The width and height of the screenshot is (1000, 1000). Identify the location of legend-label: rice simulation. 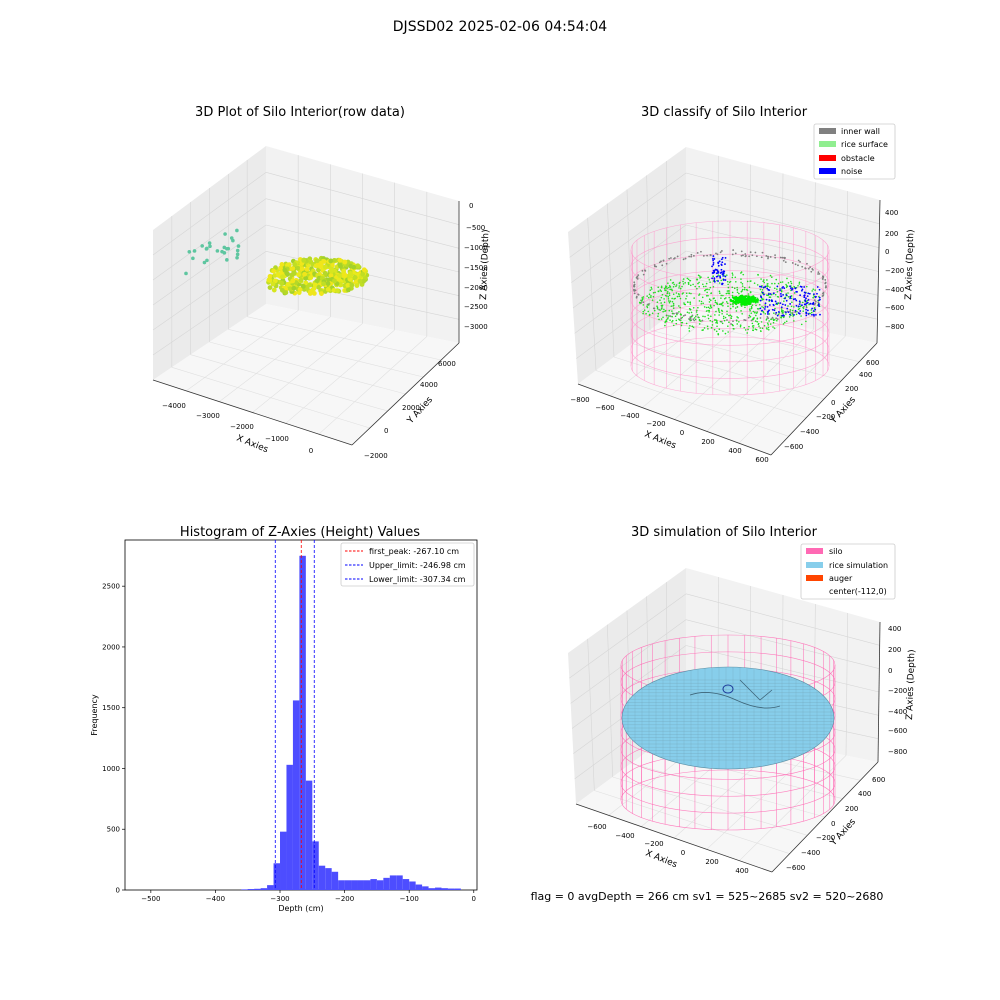
(858, 565).